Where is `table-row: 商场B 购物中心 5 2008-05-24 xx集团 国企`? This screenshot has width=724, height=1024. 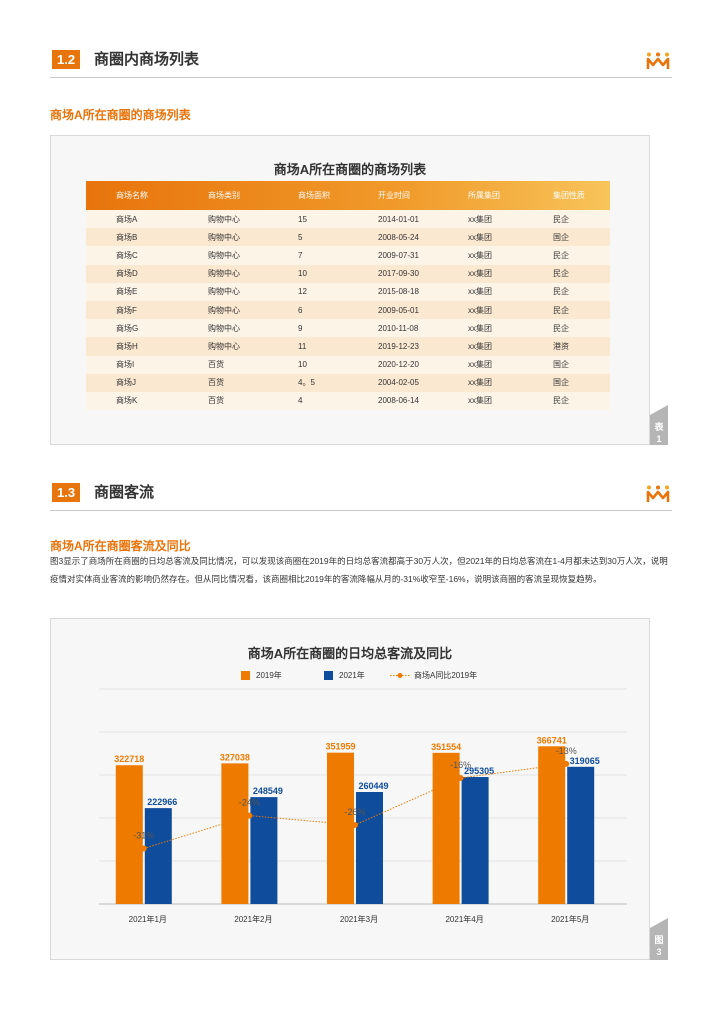
table-row: 商场B 购物中心 5 2008-05-24 xx集团 国企 is located at coordinates (348, 237).